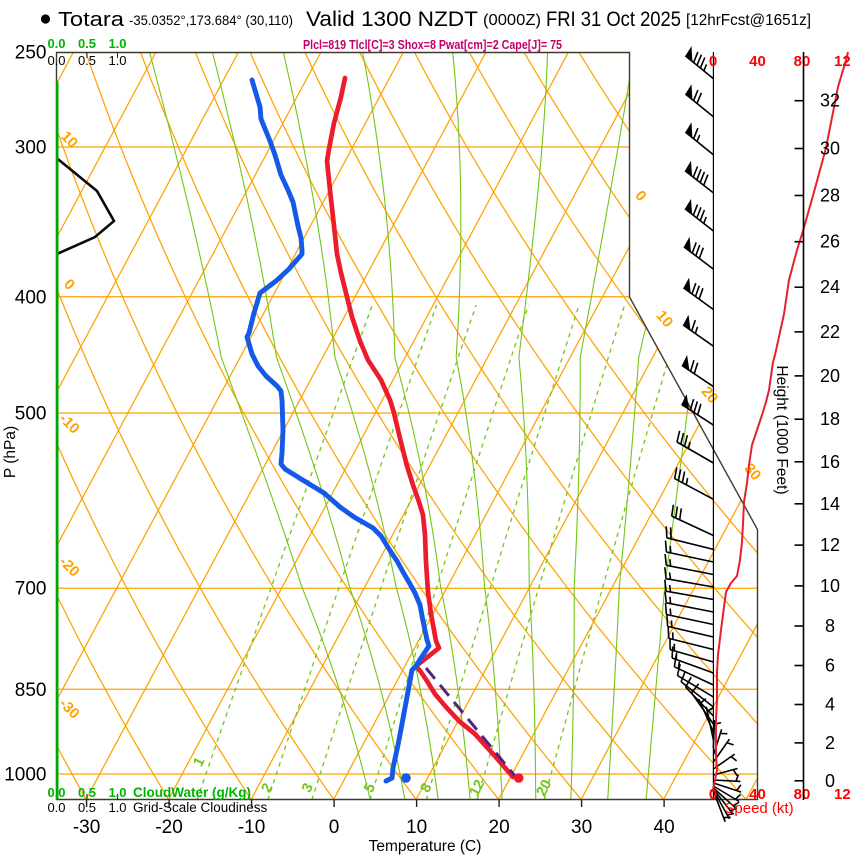 Image resolution: width=850 pixels, height=860 pixels. Describe the element at coordinates (830, 242) in the screenshot. I see `svg-text: 26` at that location.